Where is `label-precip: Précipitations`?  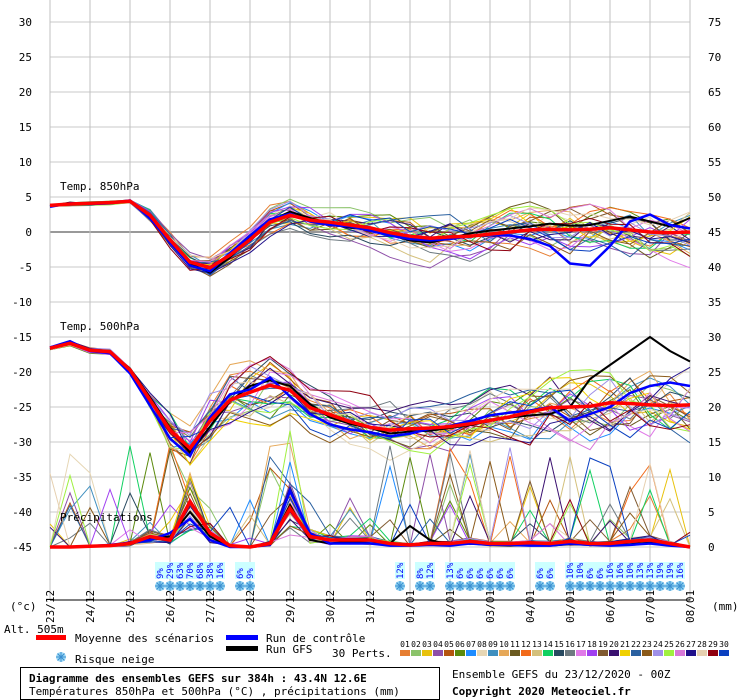 label-precip: Précipitations is located at coordinates (106, 517).